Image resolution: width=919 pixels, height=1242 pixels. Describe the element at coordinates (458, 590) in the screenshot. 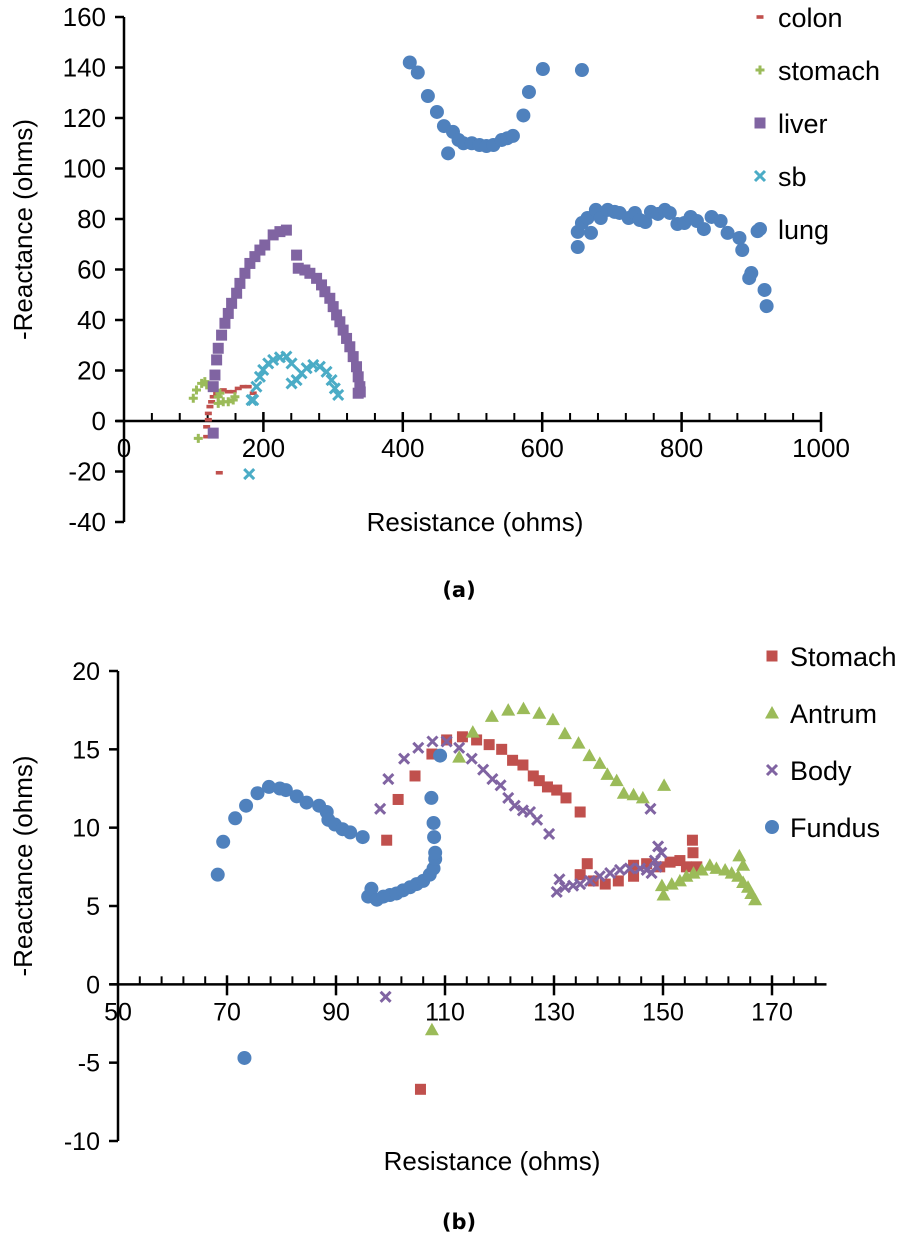

I see `panel-label: (a)` at that location.